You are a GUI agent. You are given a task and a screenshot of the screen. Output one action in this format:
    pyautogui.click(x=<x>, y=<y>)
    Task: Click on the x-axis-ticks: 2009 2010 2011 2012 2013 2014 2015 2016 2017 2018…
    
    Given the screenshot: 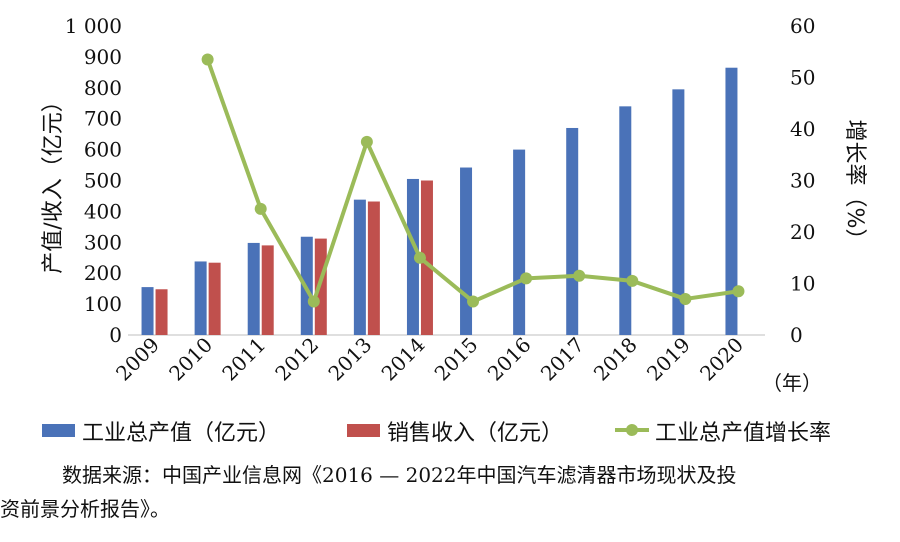 What is the action you would take?
    pyautogui.click(x=429, y=359)
    